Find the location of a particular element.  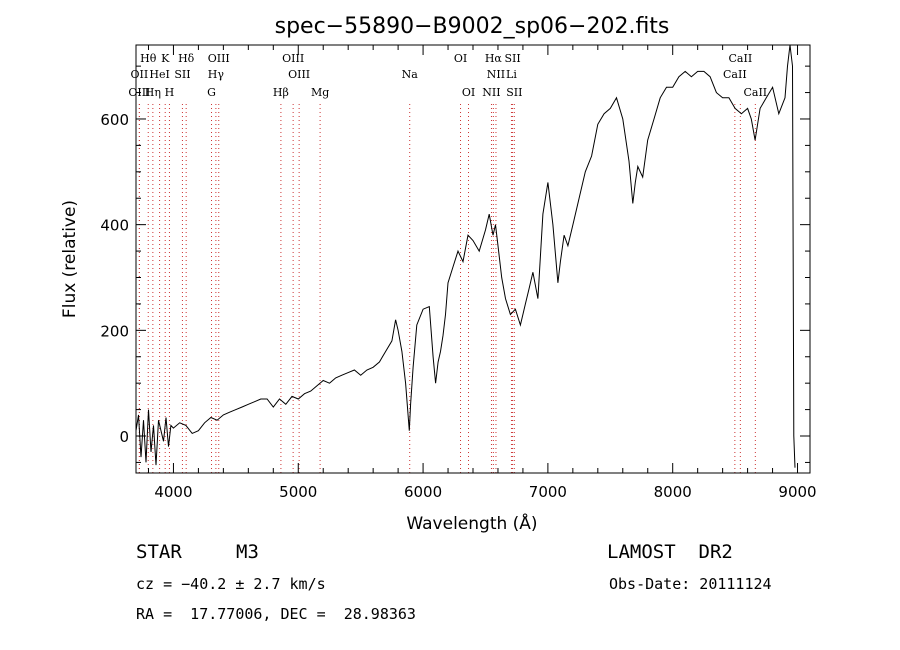

spectral-line-label: Na is located at coordinates (410, 74).